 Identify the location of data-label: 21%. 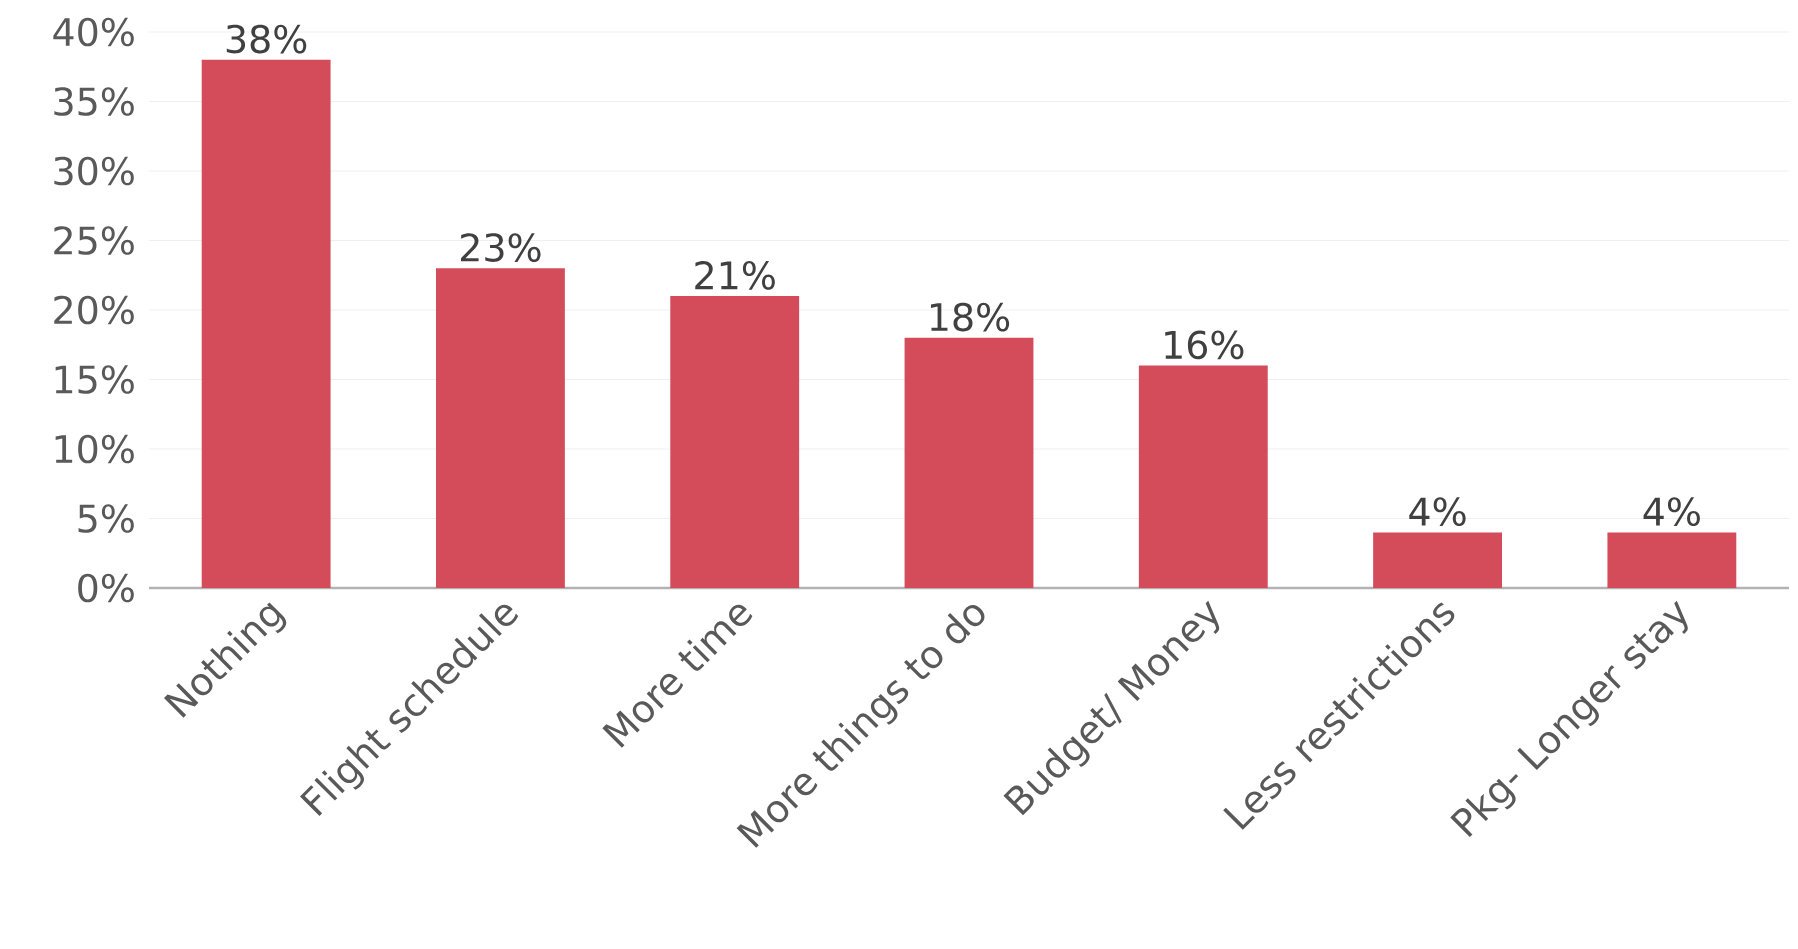
(735, 275).